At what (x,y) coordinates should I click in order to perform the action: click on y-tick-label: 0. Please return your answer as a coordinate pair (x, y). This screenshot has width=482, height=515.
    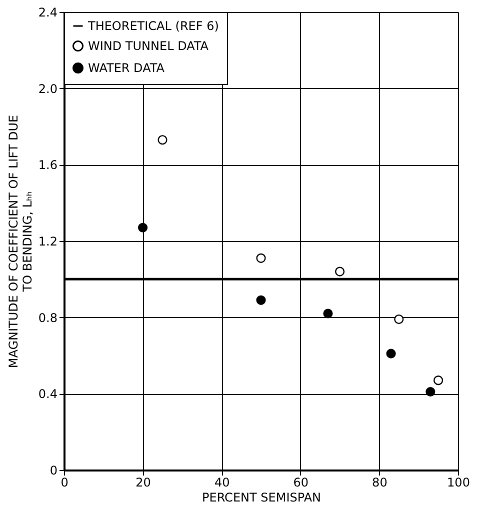
    Looking at the image, I should click on (54, 471).